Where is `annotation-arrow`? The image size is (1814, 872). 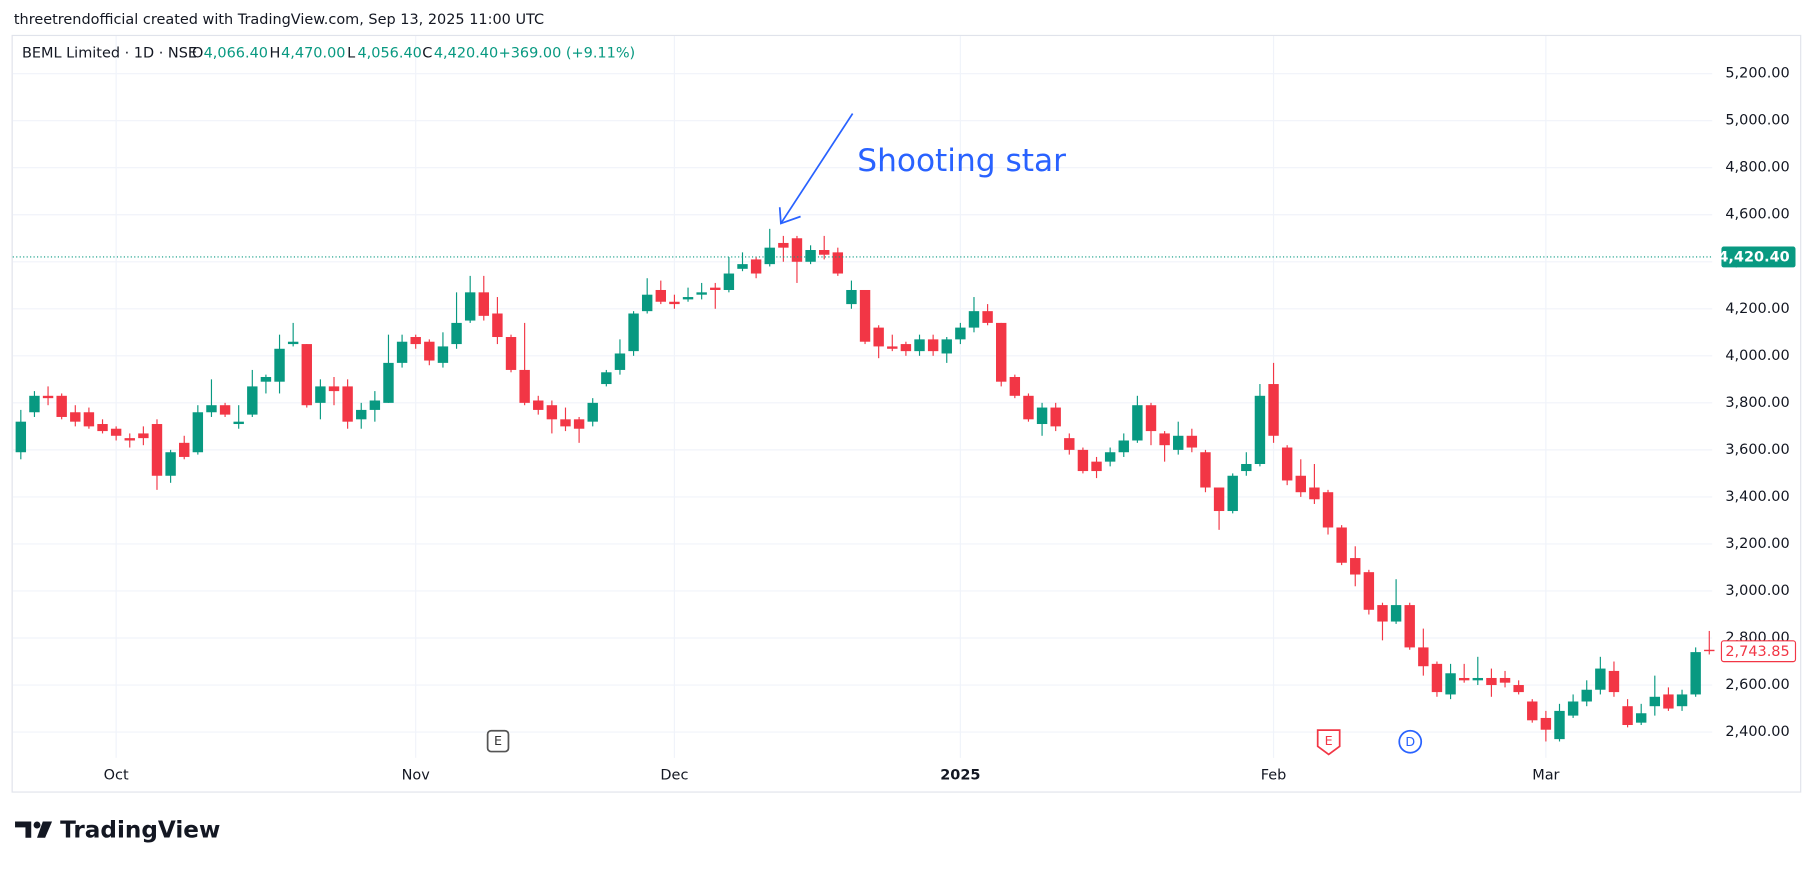 annotation-arrow is located at coordinates (816, 169).